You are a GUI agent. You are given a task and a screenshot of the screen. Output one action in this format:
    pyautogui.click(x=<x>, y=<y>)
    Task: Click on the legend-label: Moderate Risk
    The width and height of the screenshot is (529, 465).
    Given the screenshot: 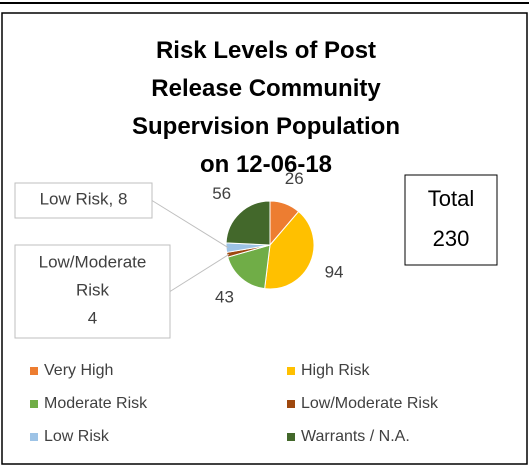 What is the action you would take?
    pyautogui.click(x=96, y=403)
    